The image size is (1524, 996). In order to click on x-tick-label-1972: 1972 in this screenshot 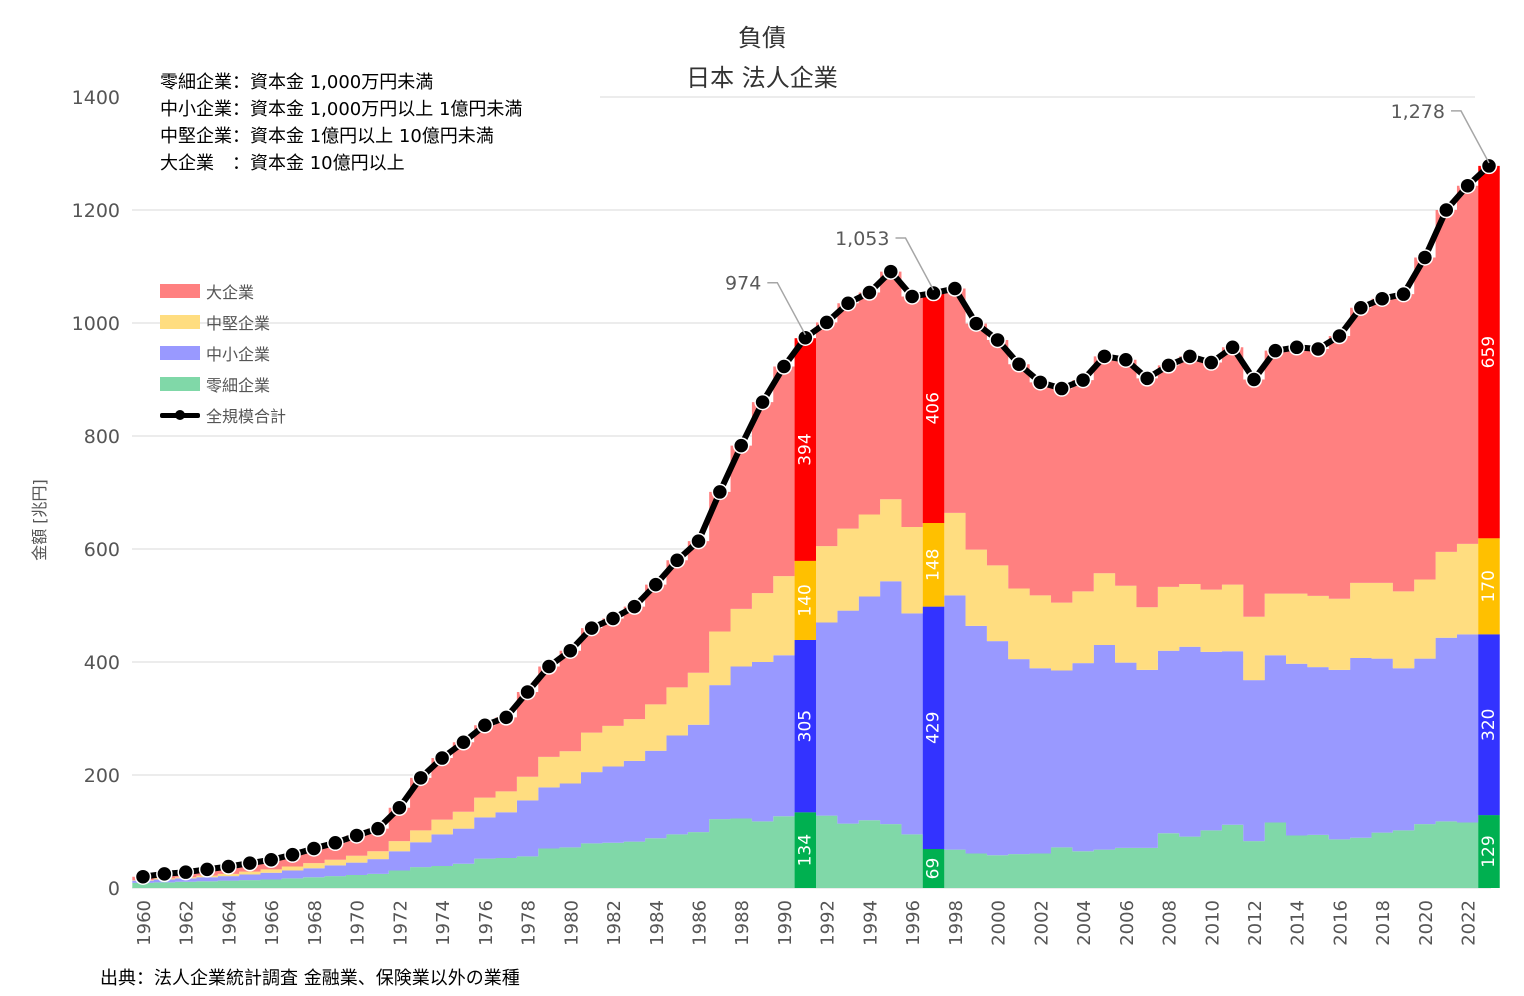, I will do `click(400, 923)`.